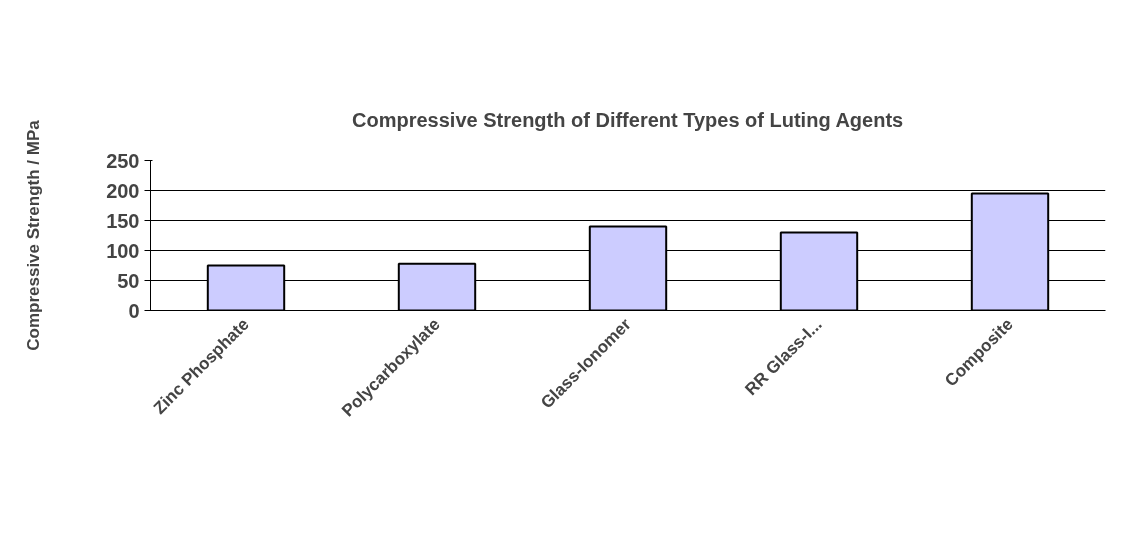  Describe the element at coordinates (123, 250) in the screenshot. I see `y-tick-label: 100` at that location.